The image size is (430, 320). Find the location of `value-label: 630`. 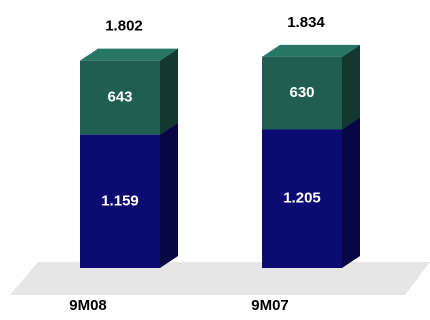

value-label: 630 is located at coordinates (301, 92).